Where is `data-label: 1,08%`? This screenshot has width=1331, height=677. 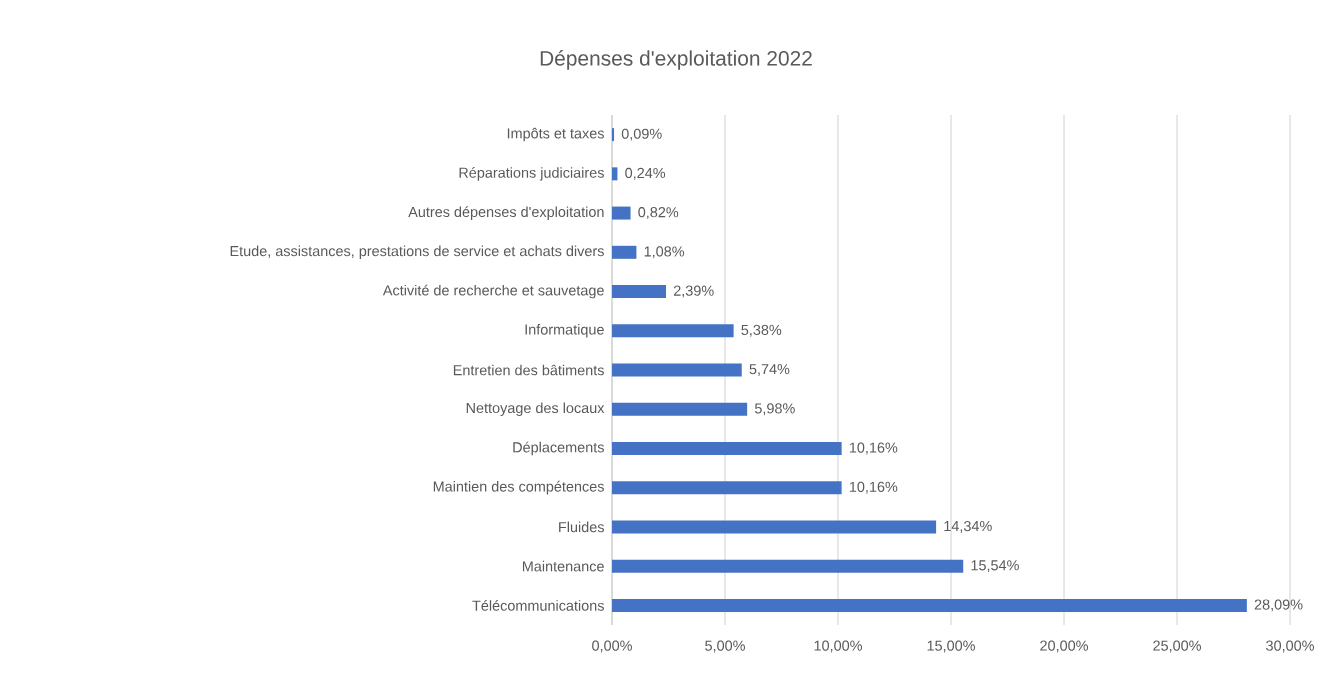
data-label: 1,08% is located at coordinates (664, 252).